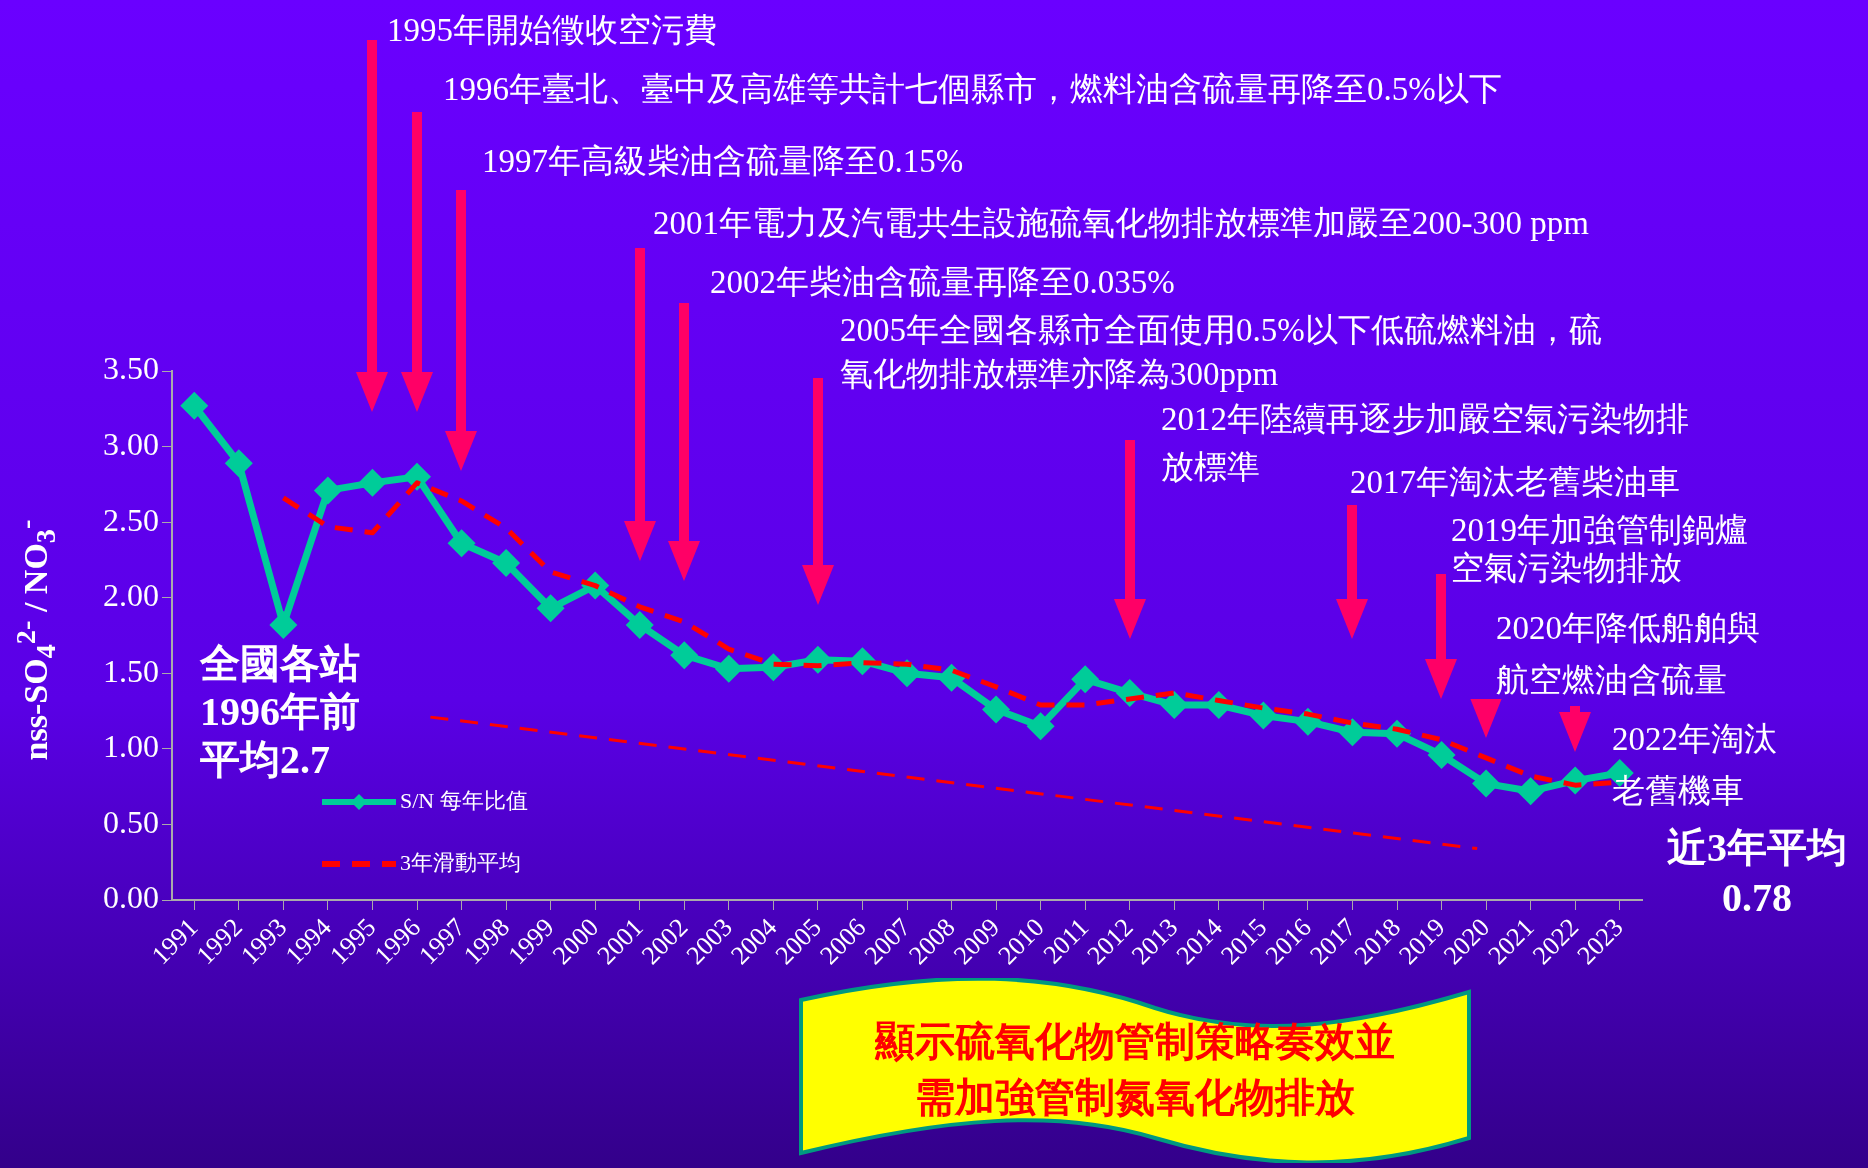 The image size is (1868, 1168). Describe the element at coordinates (131, 821) in the screenshot. I see `y-tick-label: 0.50` at that location.